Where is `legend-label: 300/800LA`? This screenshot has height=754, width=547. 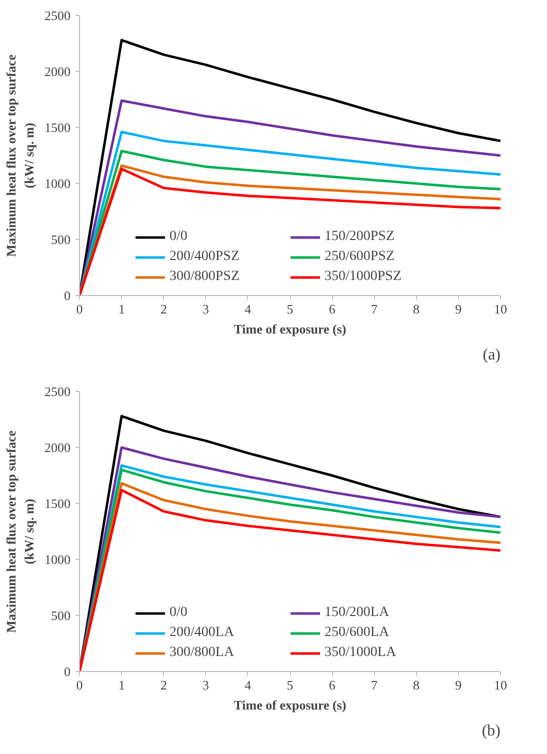
legend-label: 300/800LA is located at coordinates (203, 653).